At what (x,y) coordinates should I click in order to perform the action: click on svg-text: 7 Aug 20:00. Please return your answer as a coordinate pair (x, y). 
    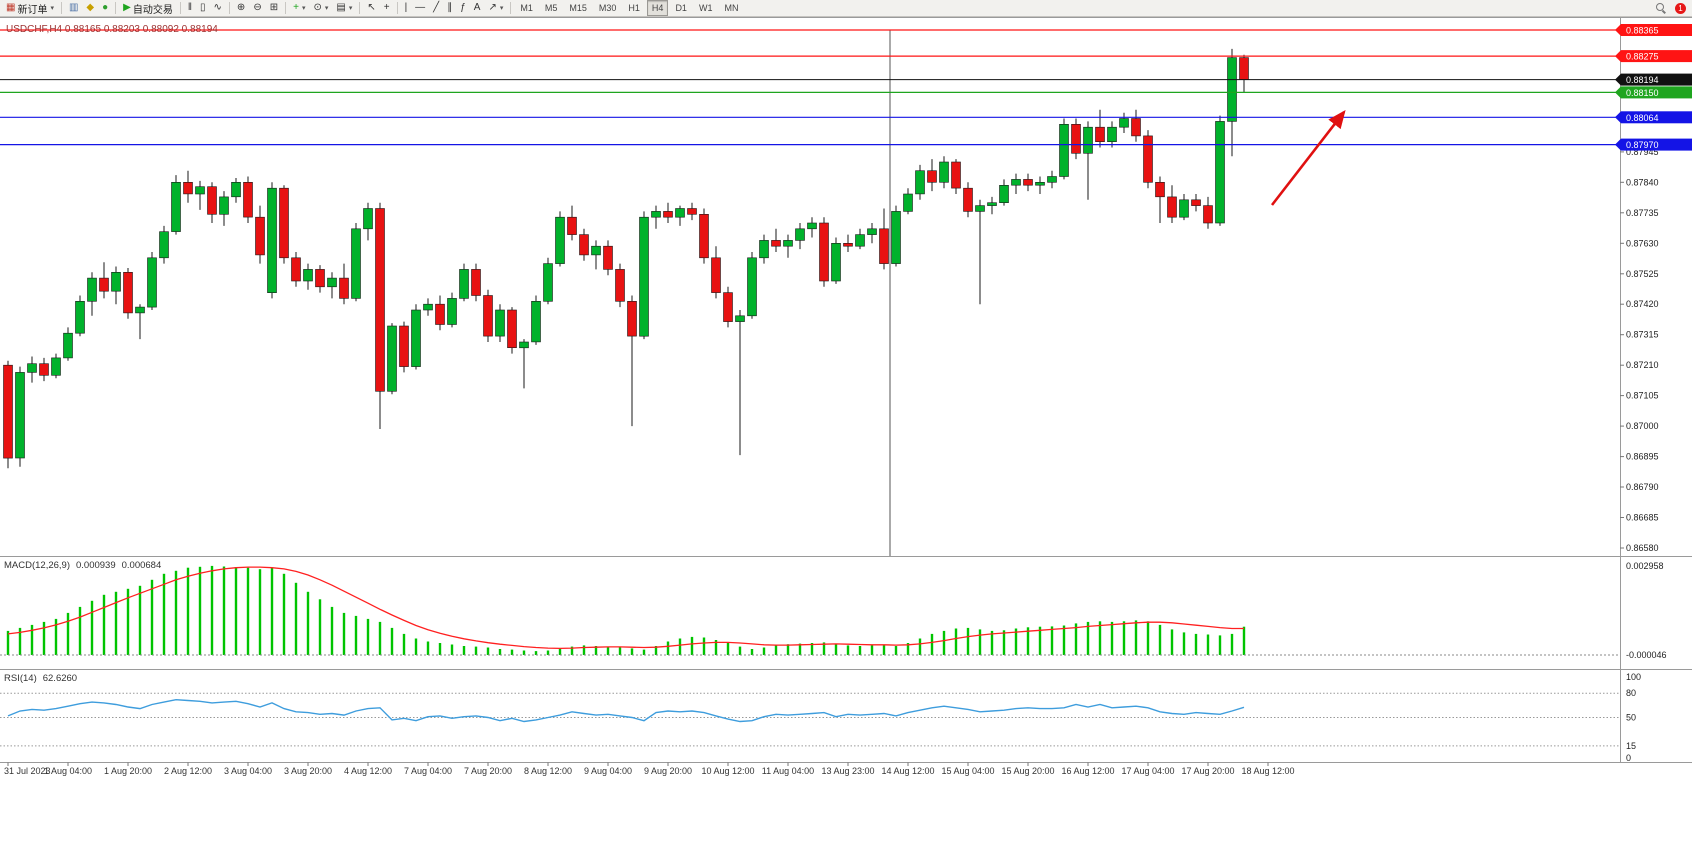
    Looking at the image, I should click on (488, 771).